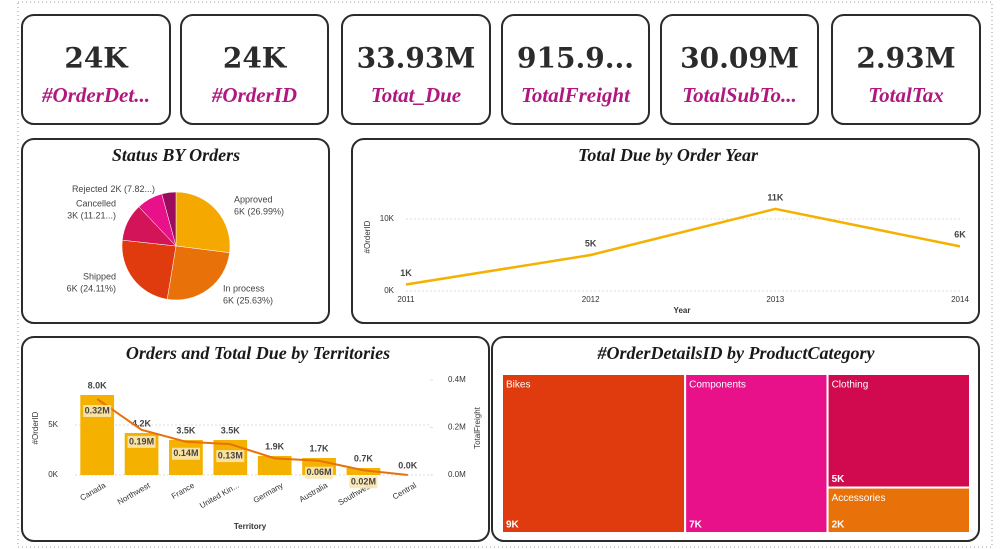 The width and height of the screenshot is (1000, 549). Describe the element at coordinates (90, 189) in the screenshot. I see `slice-category: Rejected` at that location.